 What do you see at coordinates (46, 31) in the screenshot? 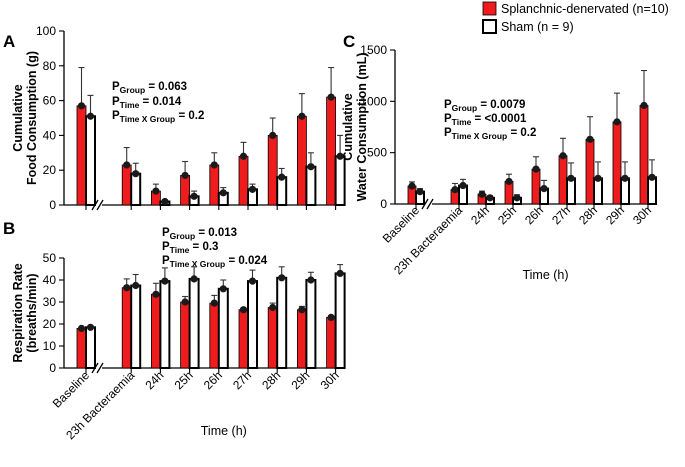
I see `y-tick-label-A-5: 100` at bounding box center [46, 31].